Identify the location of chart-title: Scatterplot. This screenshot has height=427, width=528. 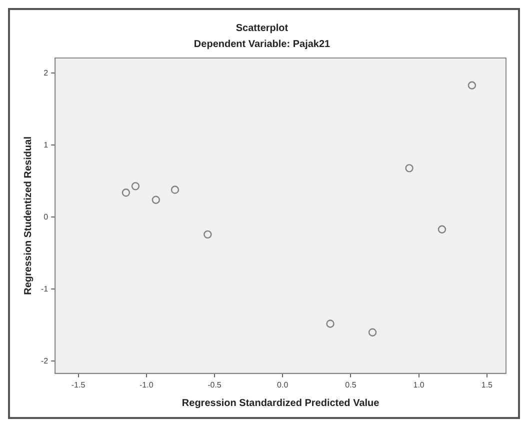
(262, 28).